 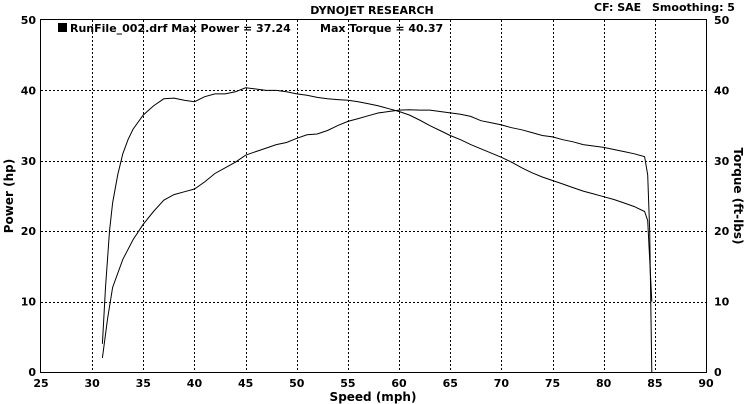 I want to click on x-tick-label: 40, so click(x=195, y=383).